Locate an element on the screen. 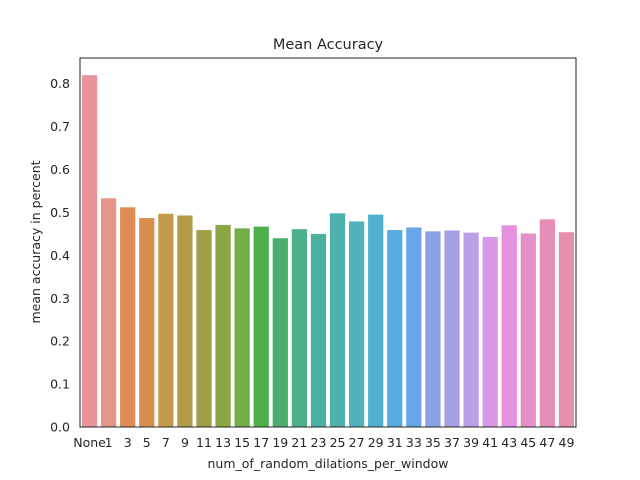 Image resolution: width=640 pixels, height=480 pixels. y-tick-label: 0.3 is located at coordinates (60, 298).